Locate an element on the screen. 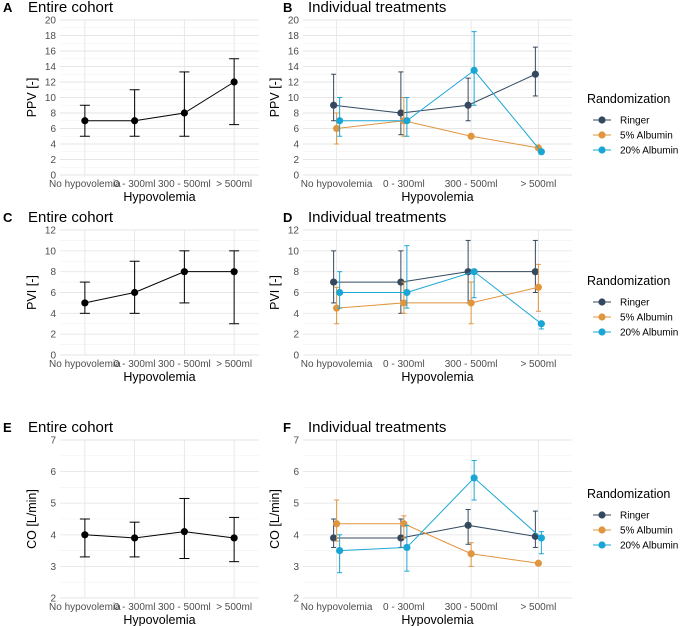 The width and height of the screenshot is (685, 626). y-tick-label: 3 is located at coordinates (53, 567).